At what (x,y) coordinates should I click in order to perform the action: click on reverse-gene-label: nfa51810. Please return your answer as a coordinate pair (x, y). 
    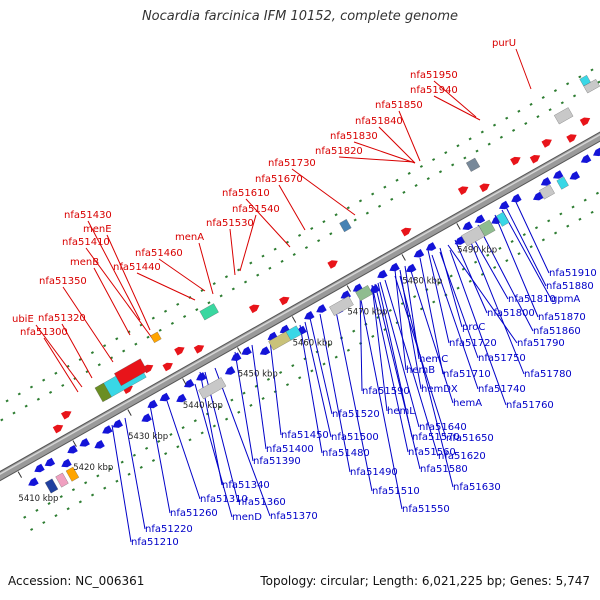
    Looking at the image, I should click on (532, 299).